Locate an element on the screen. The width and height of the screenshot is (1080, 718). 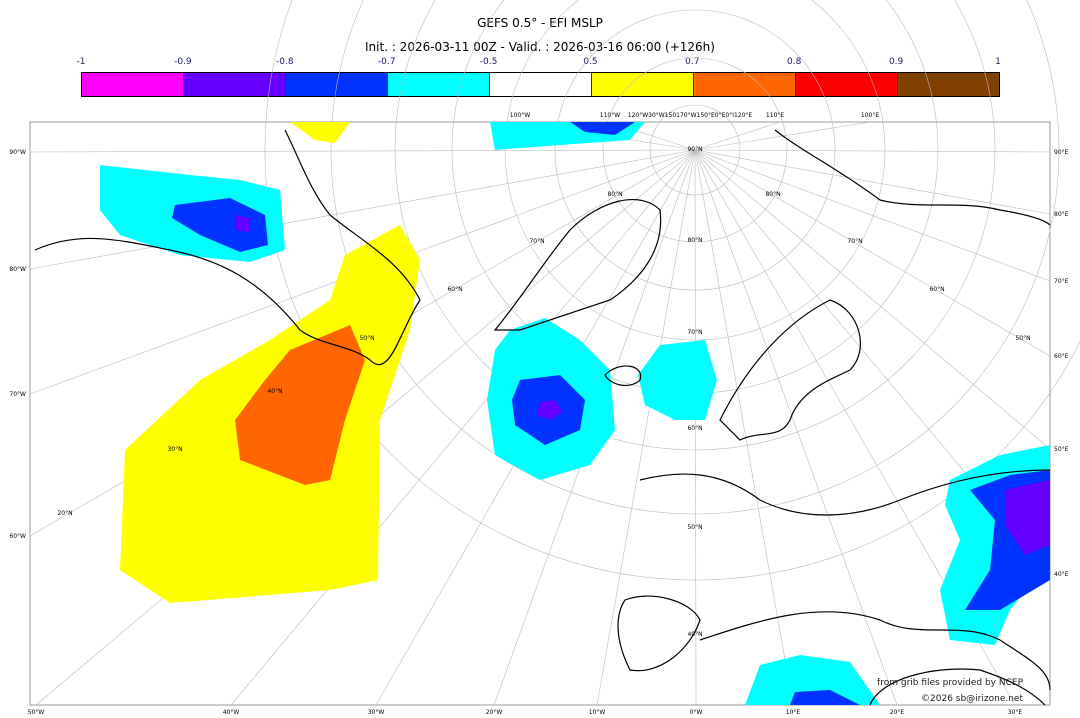
efi-area-cyan-south is located at coordinates (812, 680).